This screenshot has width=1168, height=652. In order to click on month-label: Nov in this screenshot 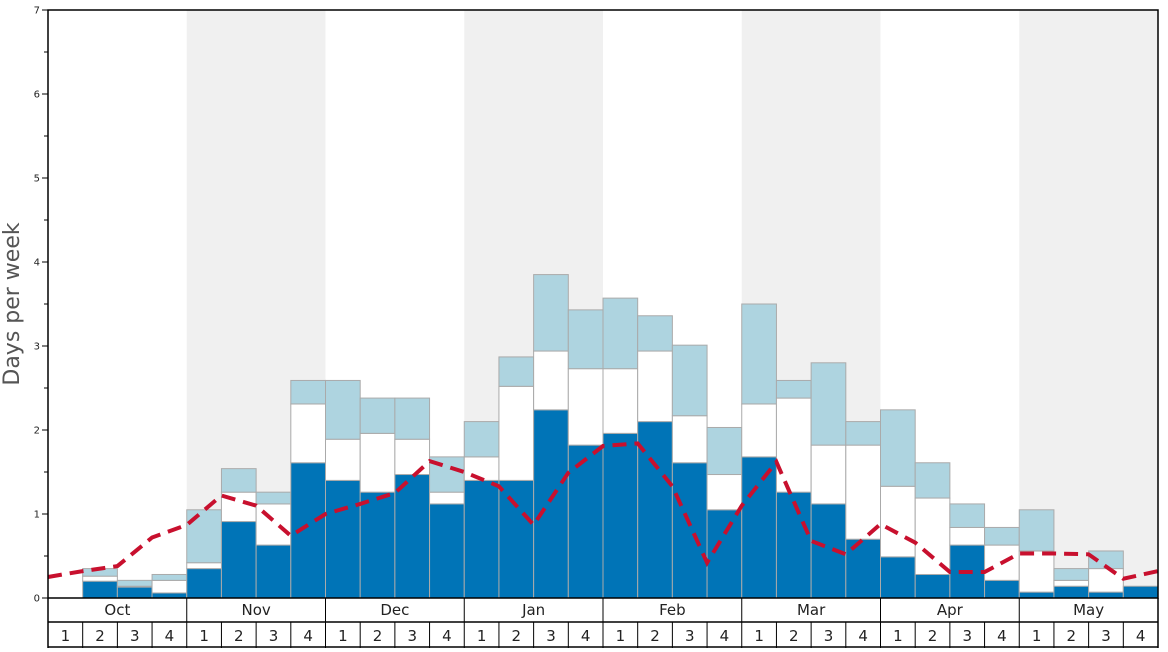, I will do `click(255, 610)`.